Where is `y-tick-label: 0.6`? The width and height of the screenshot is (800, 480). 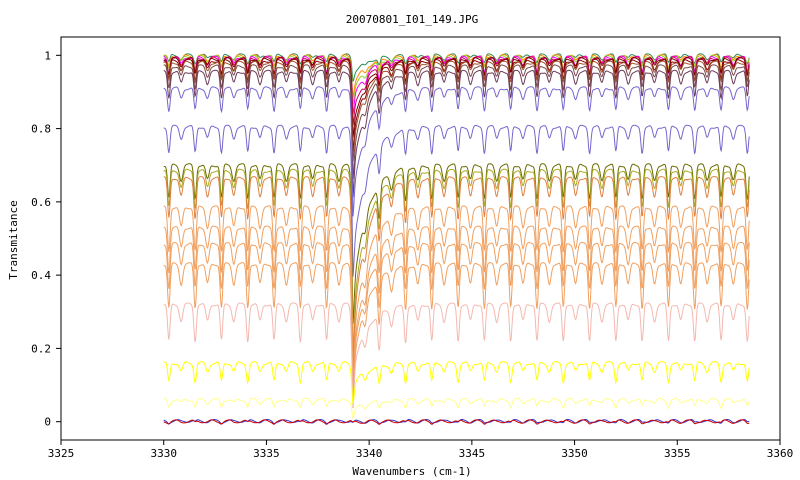 y-tick-label: 0.6 is located at coordinates (41, 202).